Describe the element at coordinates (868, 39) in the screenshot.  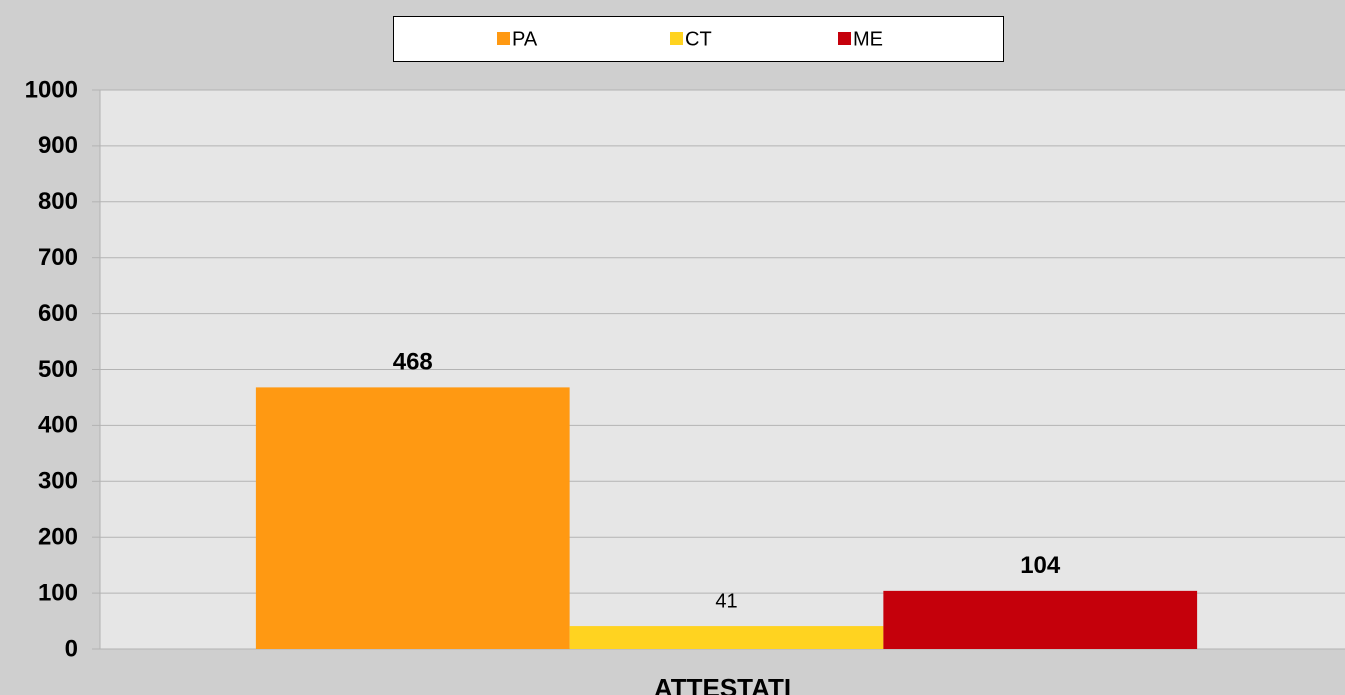
I see `legend-label: ME` at that location.